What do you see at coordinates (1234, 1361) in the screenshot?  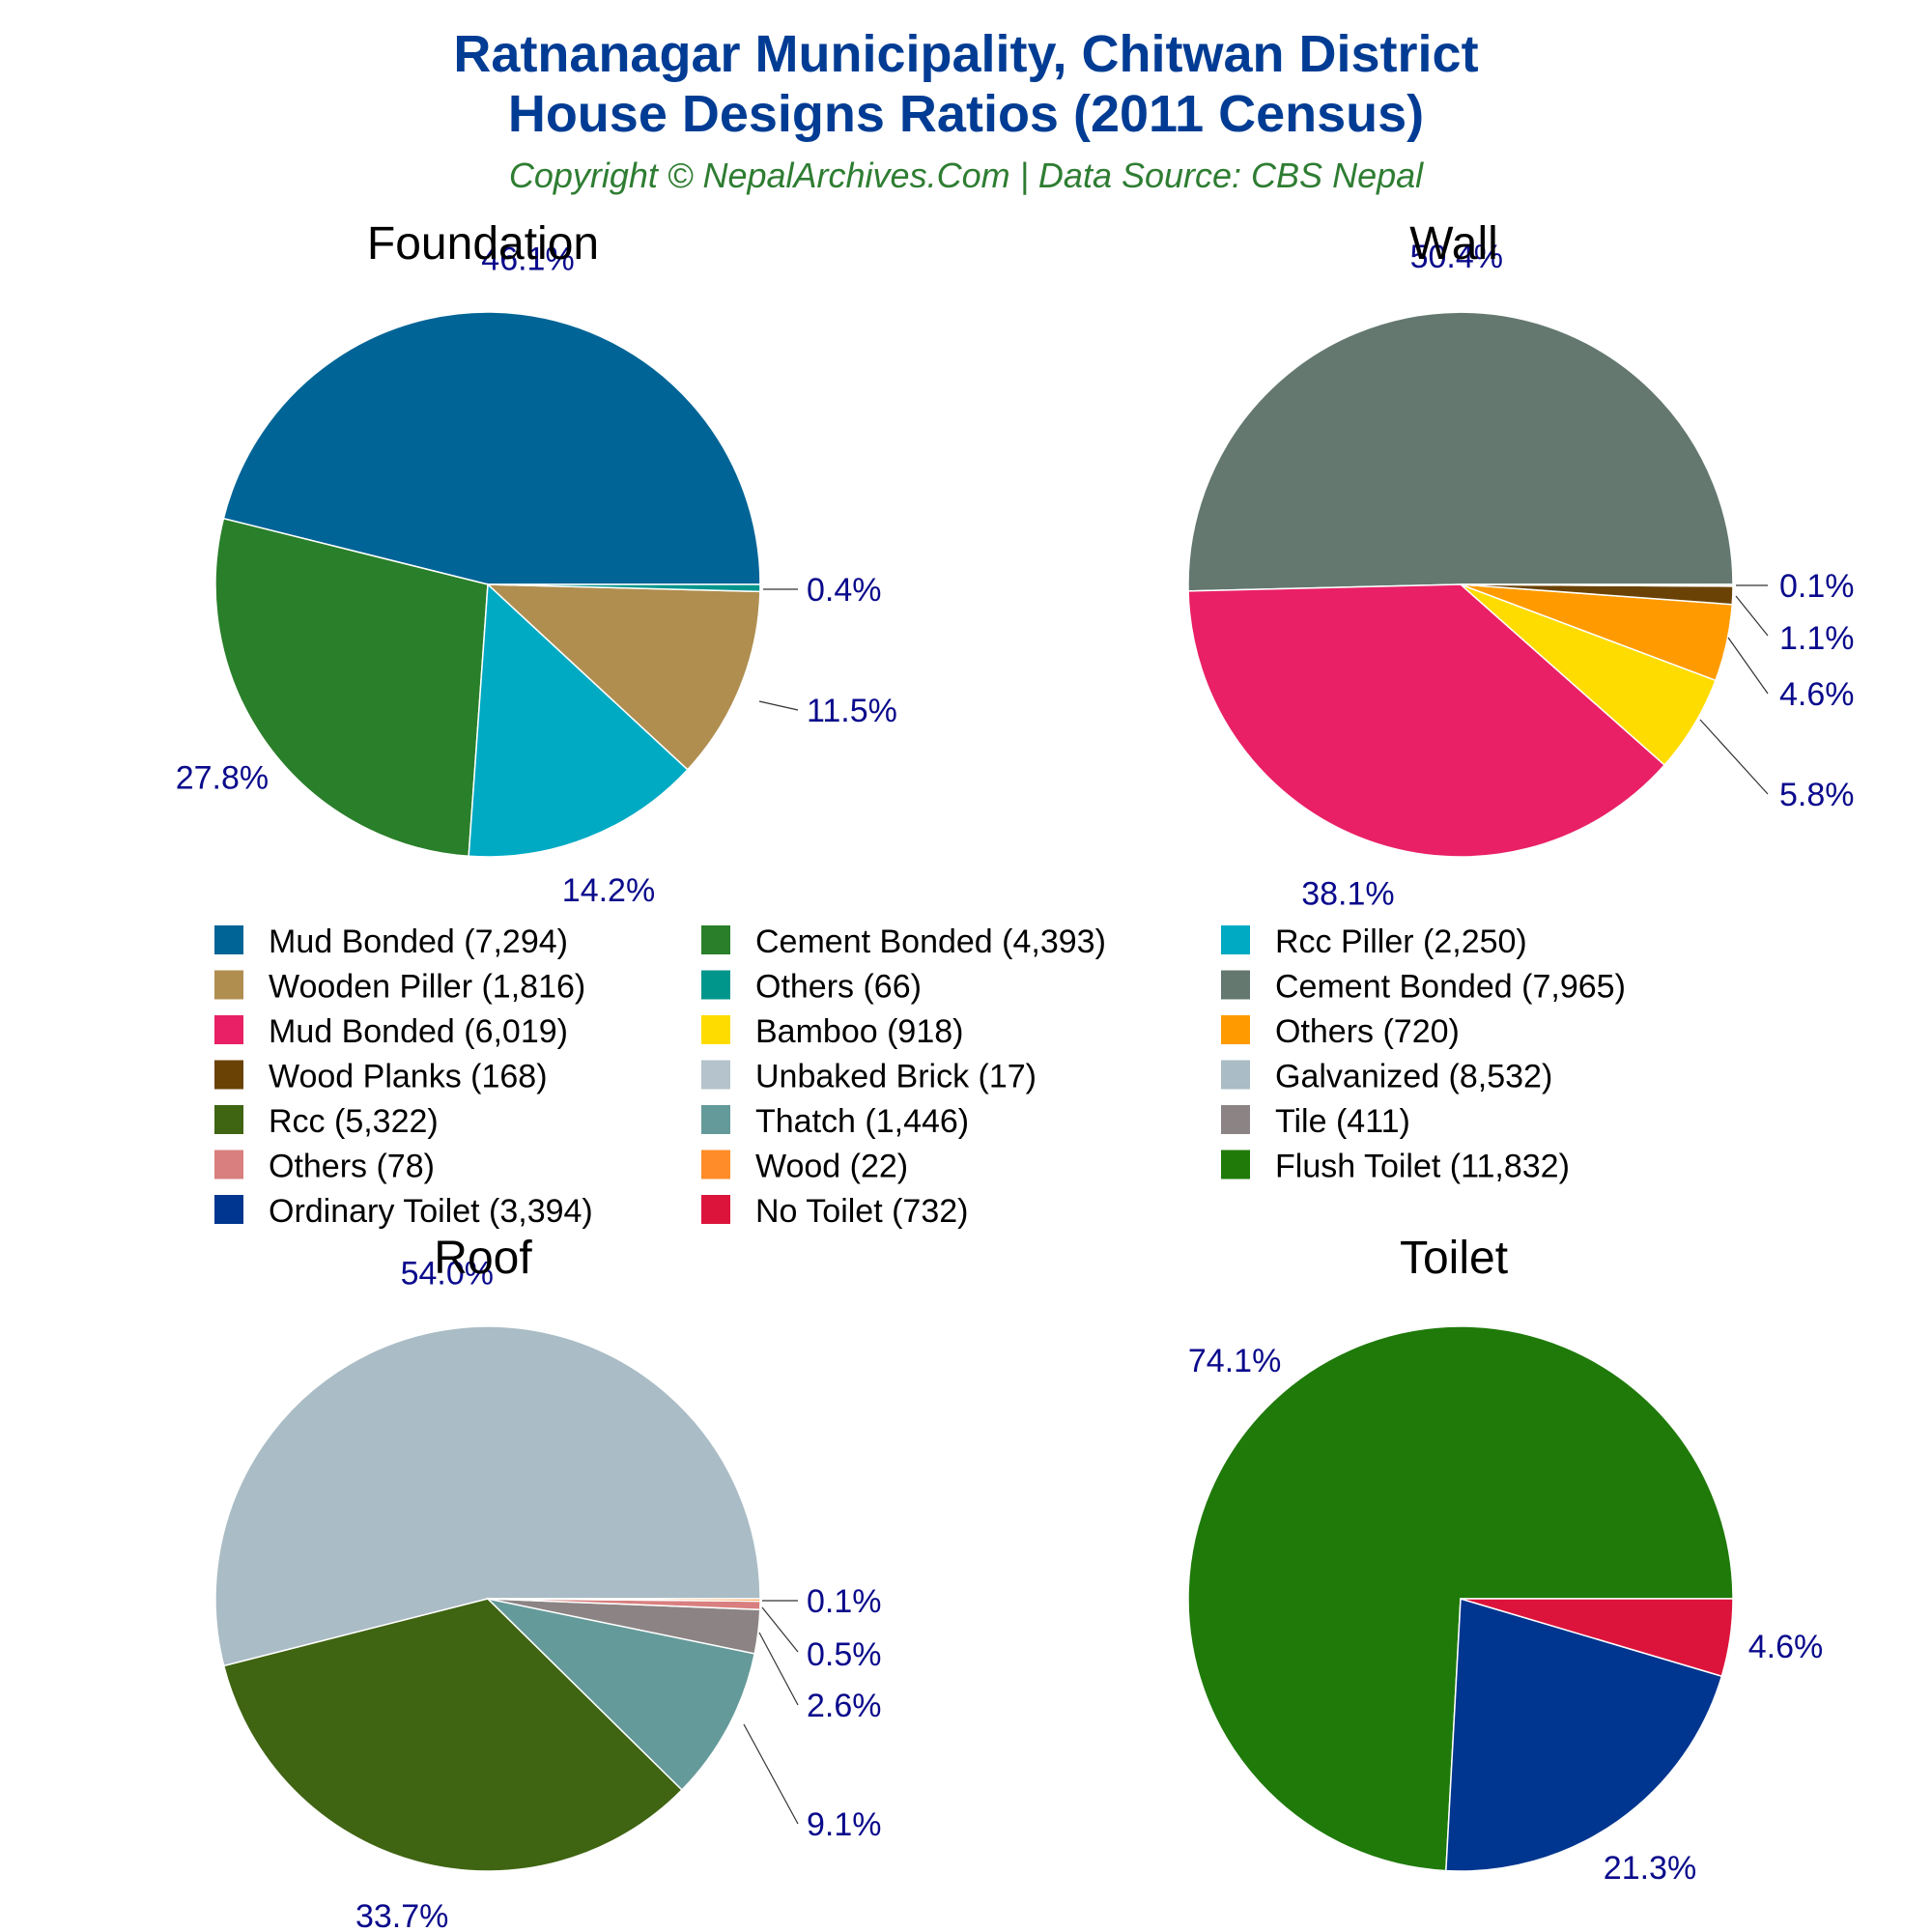 I see `pie-pct-label-toilet-0: 74.1%` at bounding box center [1234, 1361].